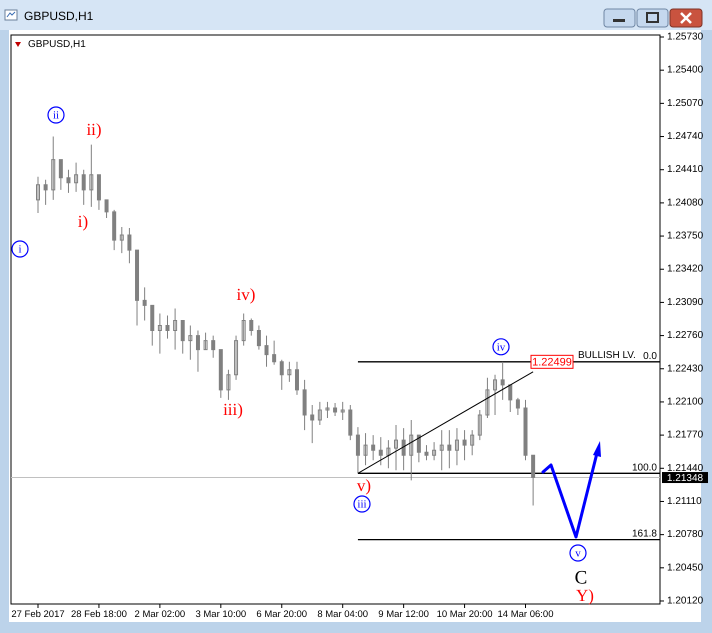  What do you see at coordinates (685, 534) in the screenshot?
I see `y-tick-label: 1.20780` at bounding box center [685, 534].